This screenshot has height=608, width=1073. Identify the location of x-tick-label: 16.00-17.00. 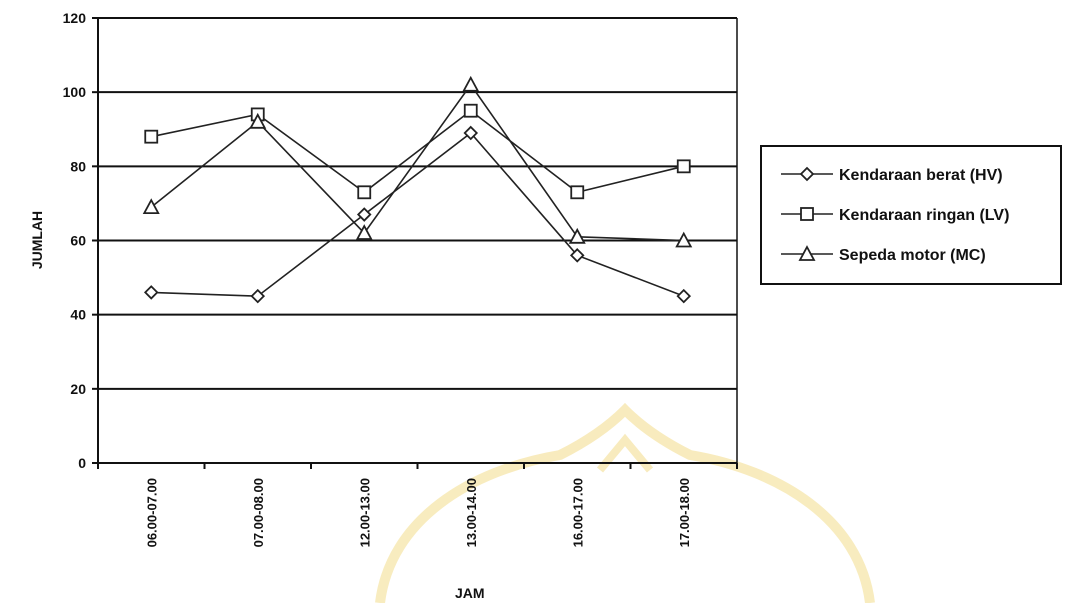
(577, 512).